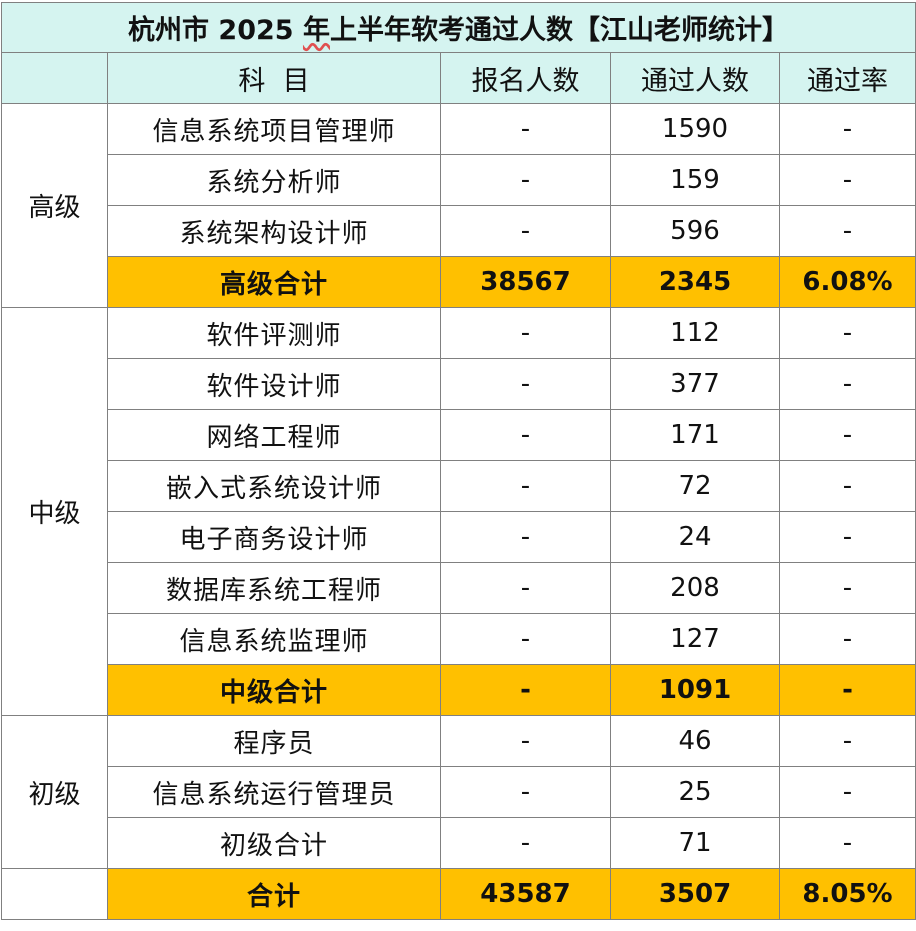 The width and height of the screenshot is (916, 931). Describe the element at coordinates (695, 435) in the screenshot. I see `passed-cell: 171` at that location.